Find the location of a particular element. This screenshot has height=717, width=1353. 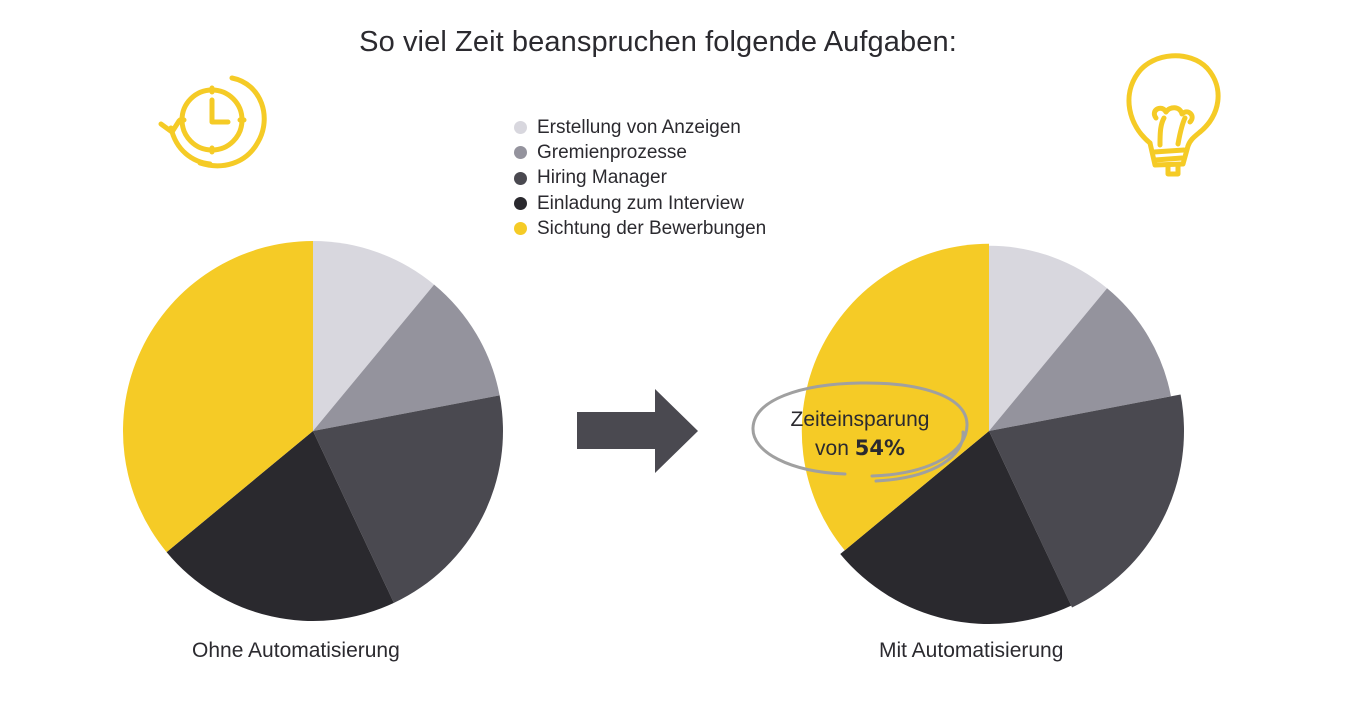

savings-ellipse is located at coordinates (860, 432).